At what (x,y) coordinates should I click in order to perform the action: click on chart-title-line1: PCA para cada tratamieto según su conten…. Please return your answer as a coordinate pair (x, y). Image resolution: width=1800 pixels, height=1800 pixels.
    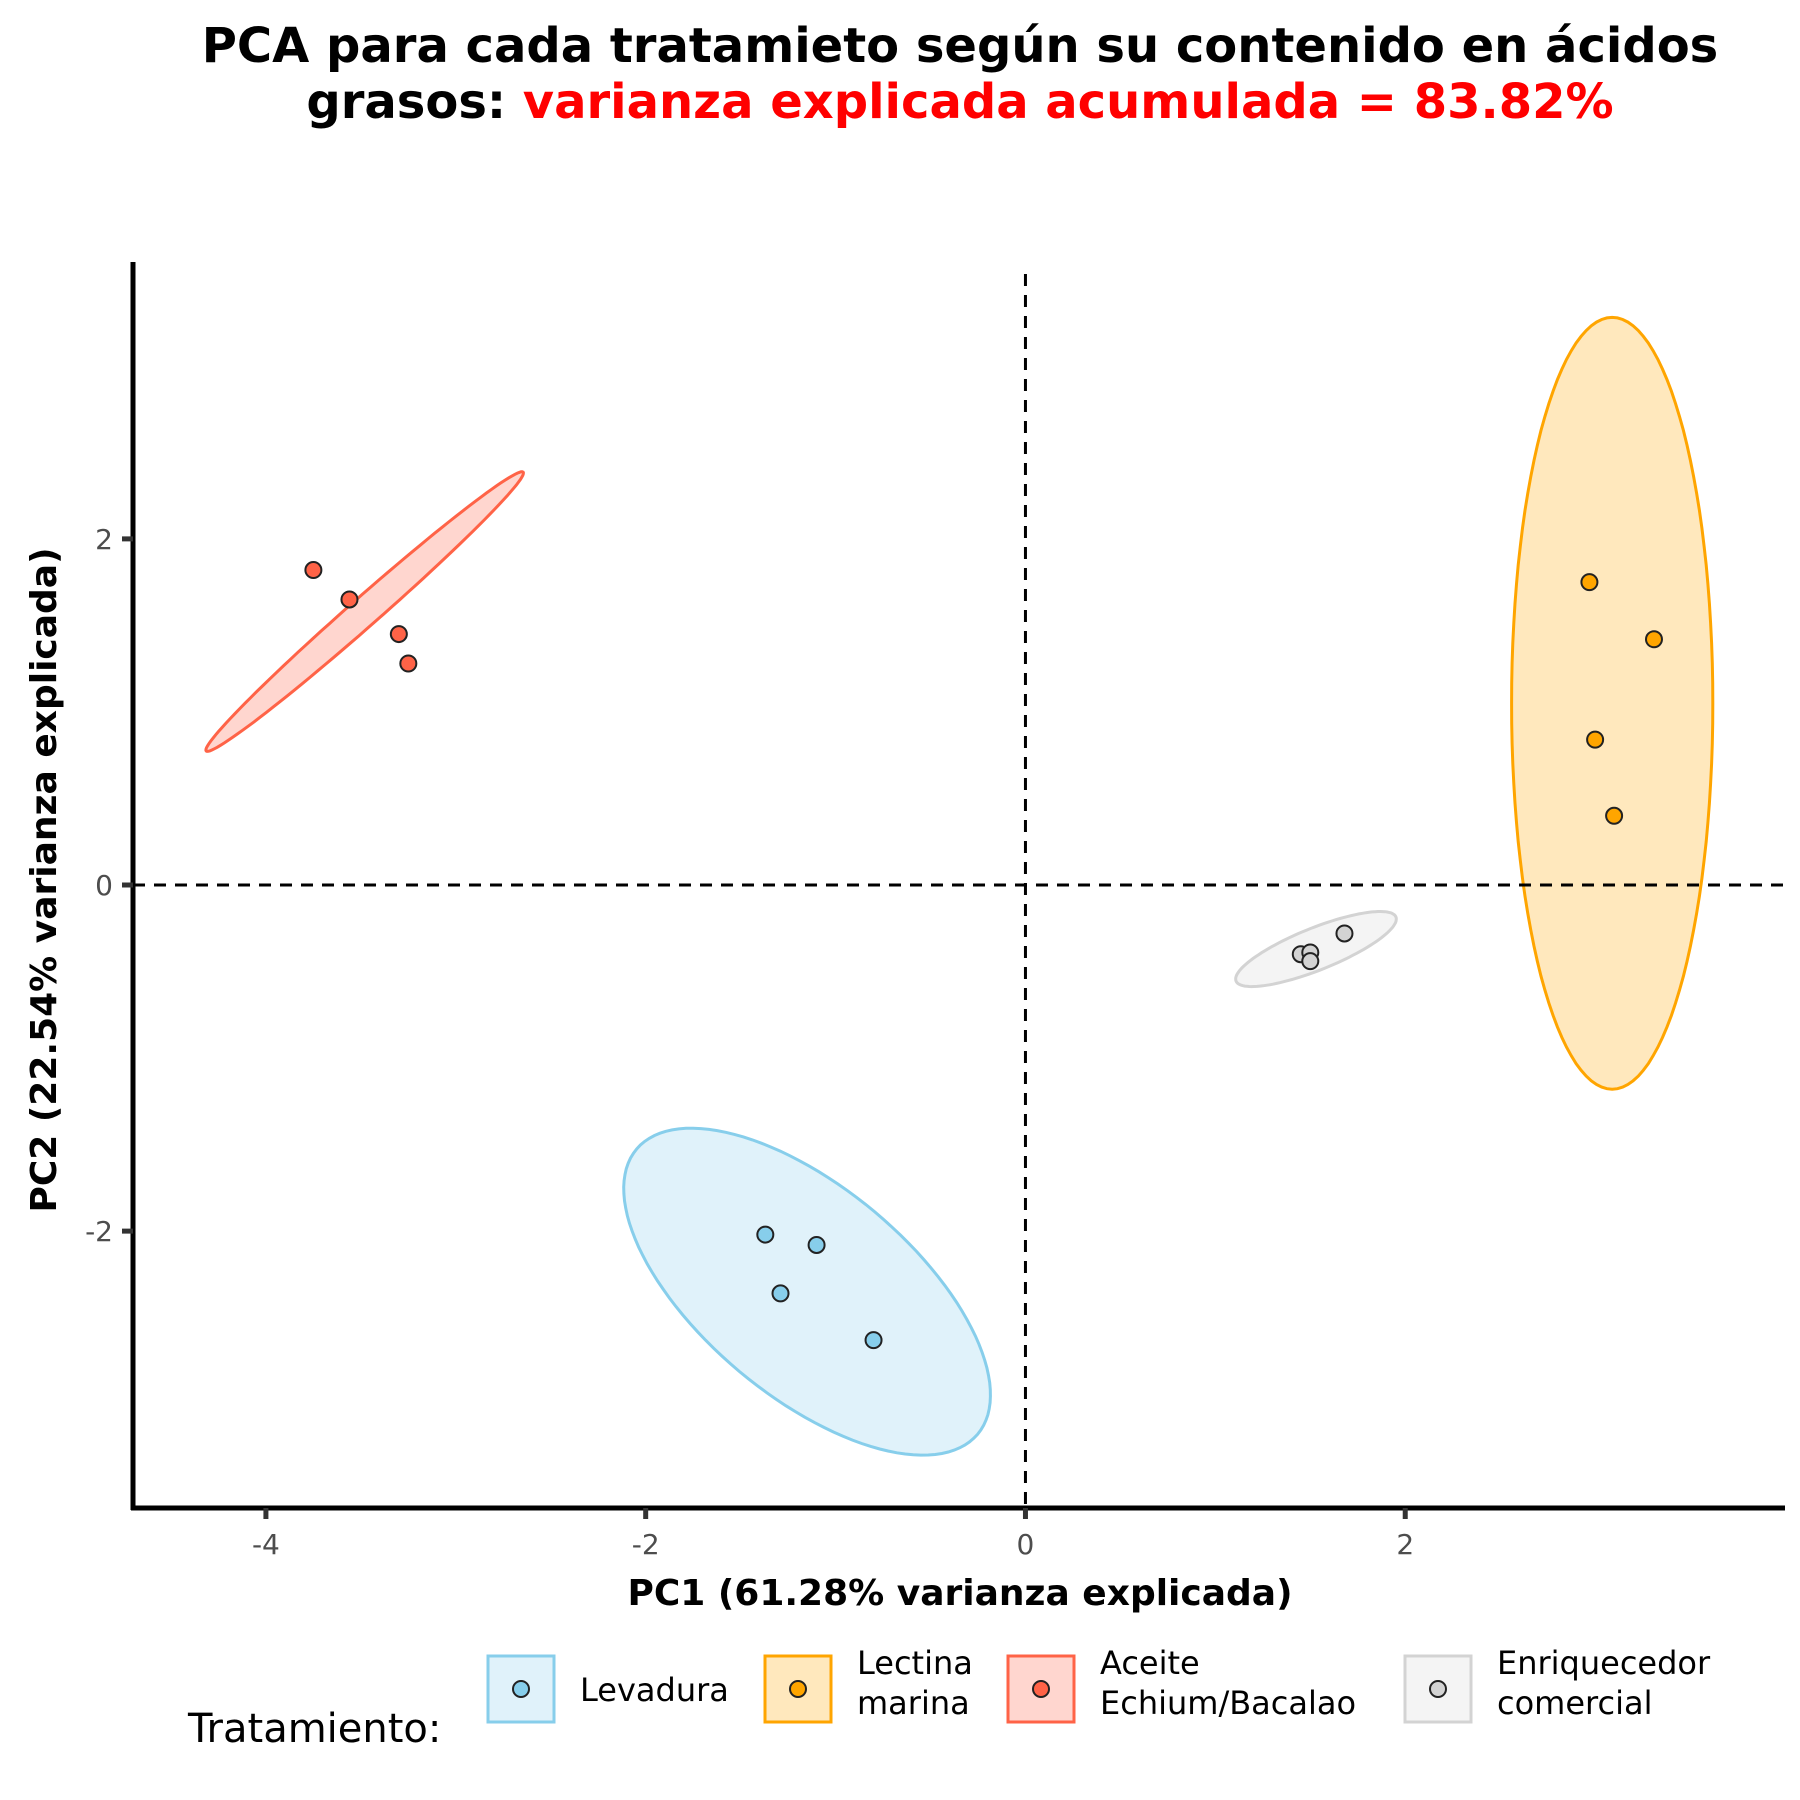
    Looking at the image, I should click on (960, 46).